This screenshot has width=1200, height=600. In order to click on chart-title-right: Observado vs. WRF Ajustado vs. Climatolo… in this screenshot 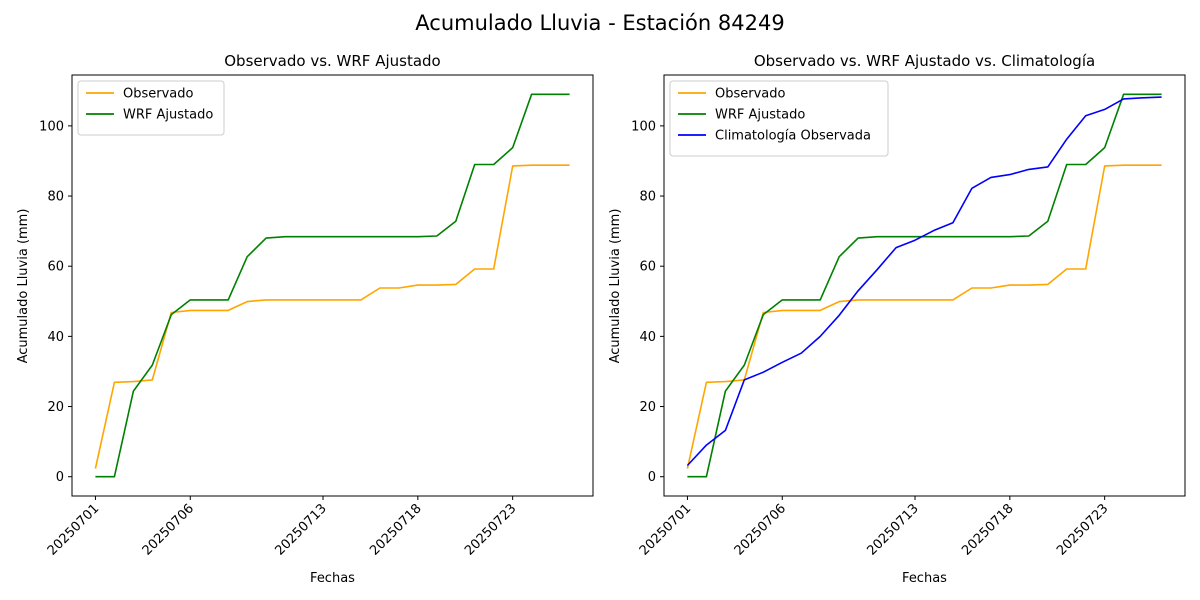, I will do `click(924, 61)`.